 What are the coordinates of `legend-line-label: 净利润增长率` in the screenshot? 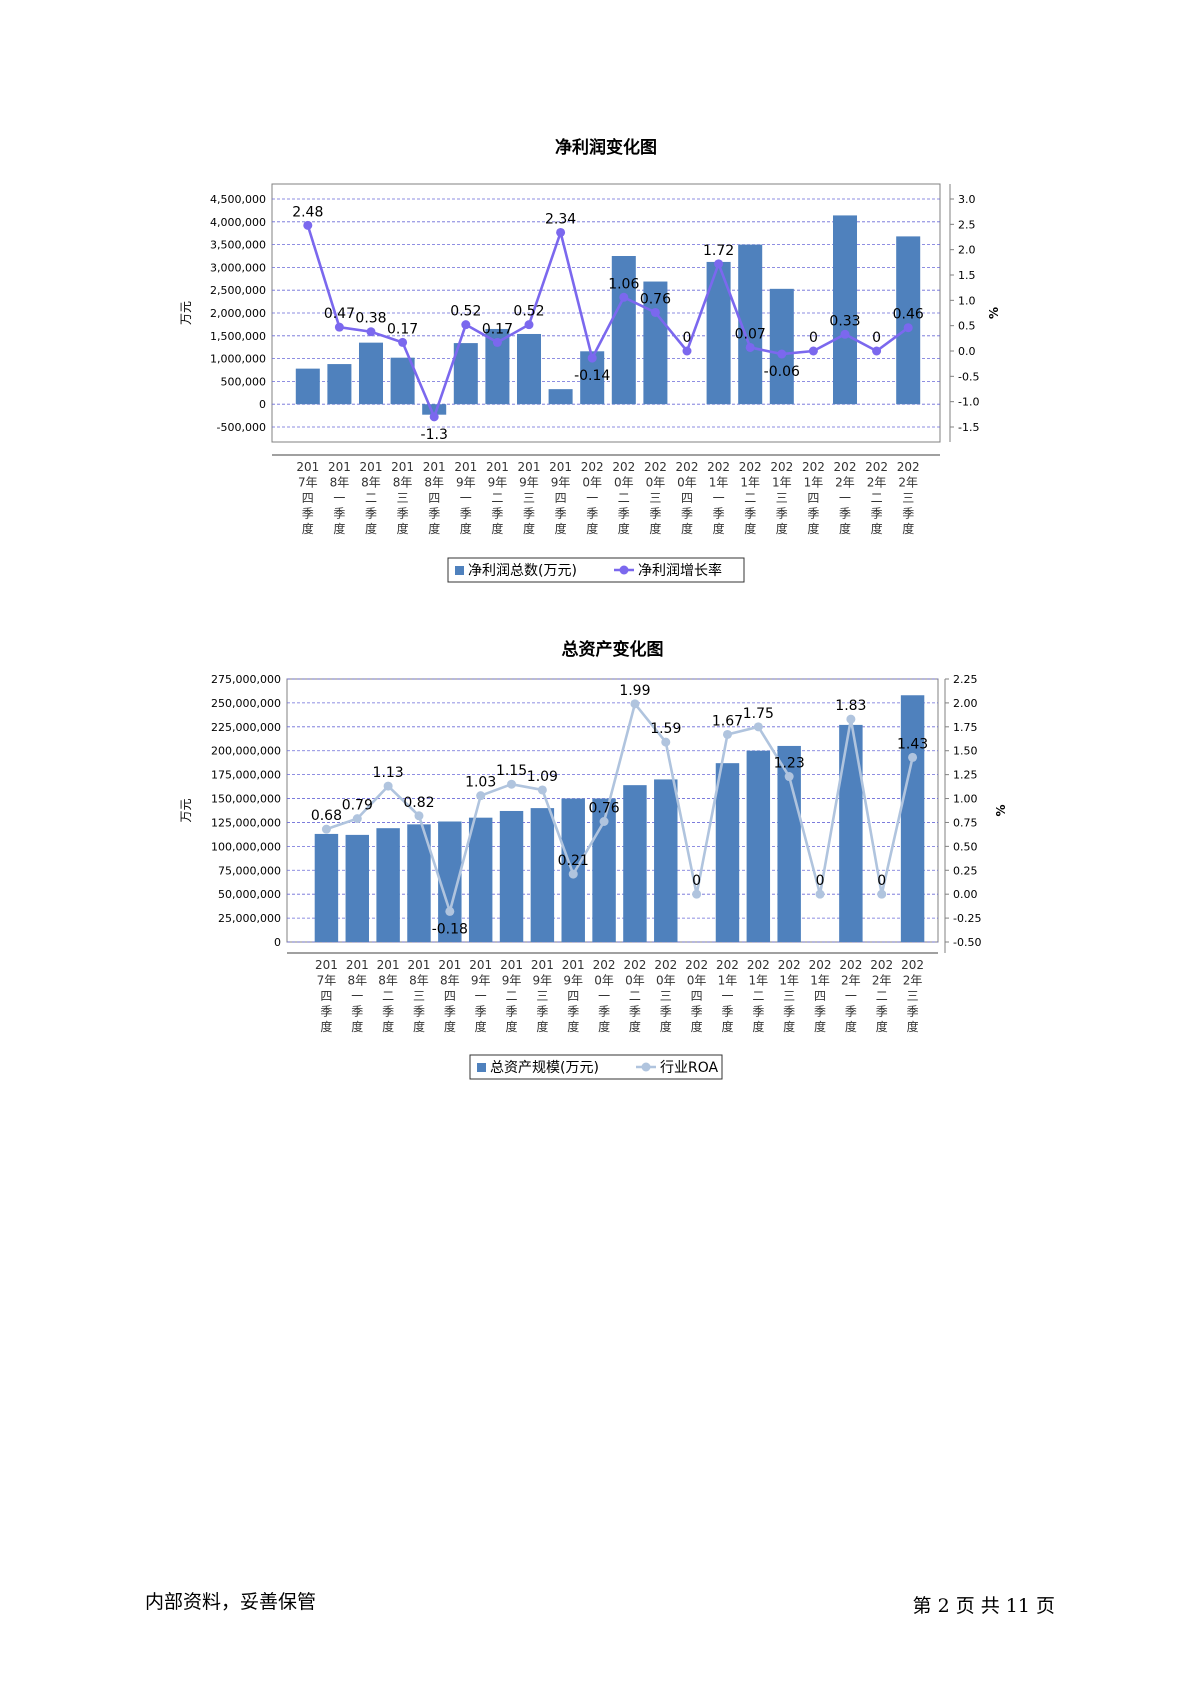 It's located at (680, 570).